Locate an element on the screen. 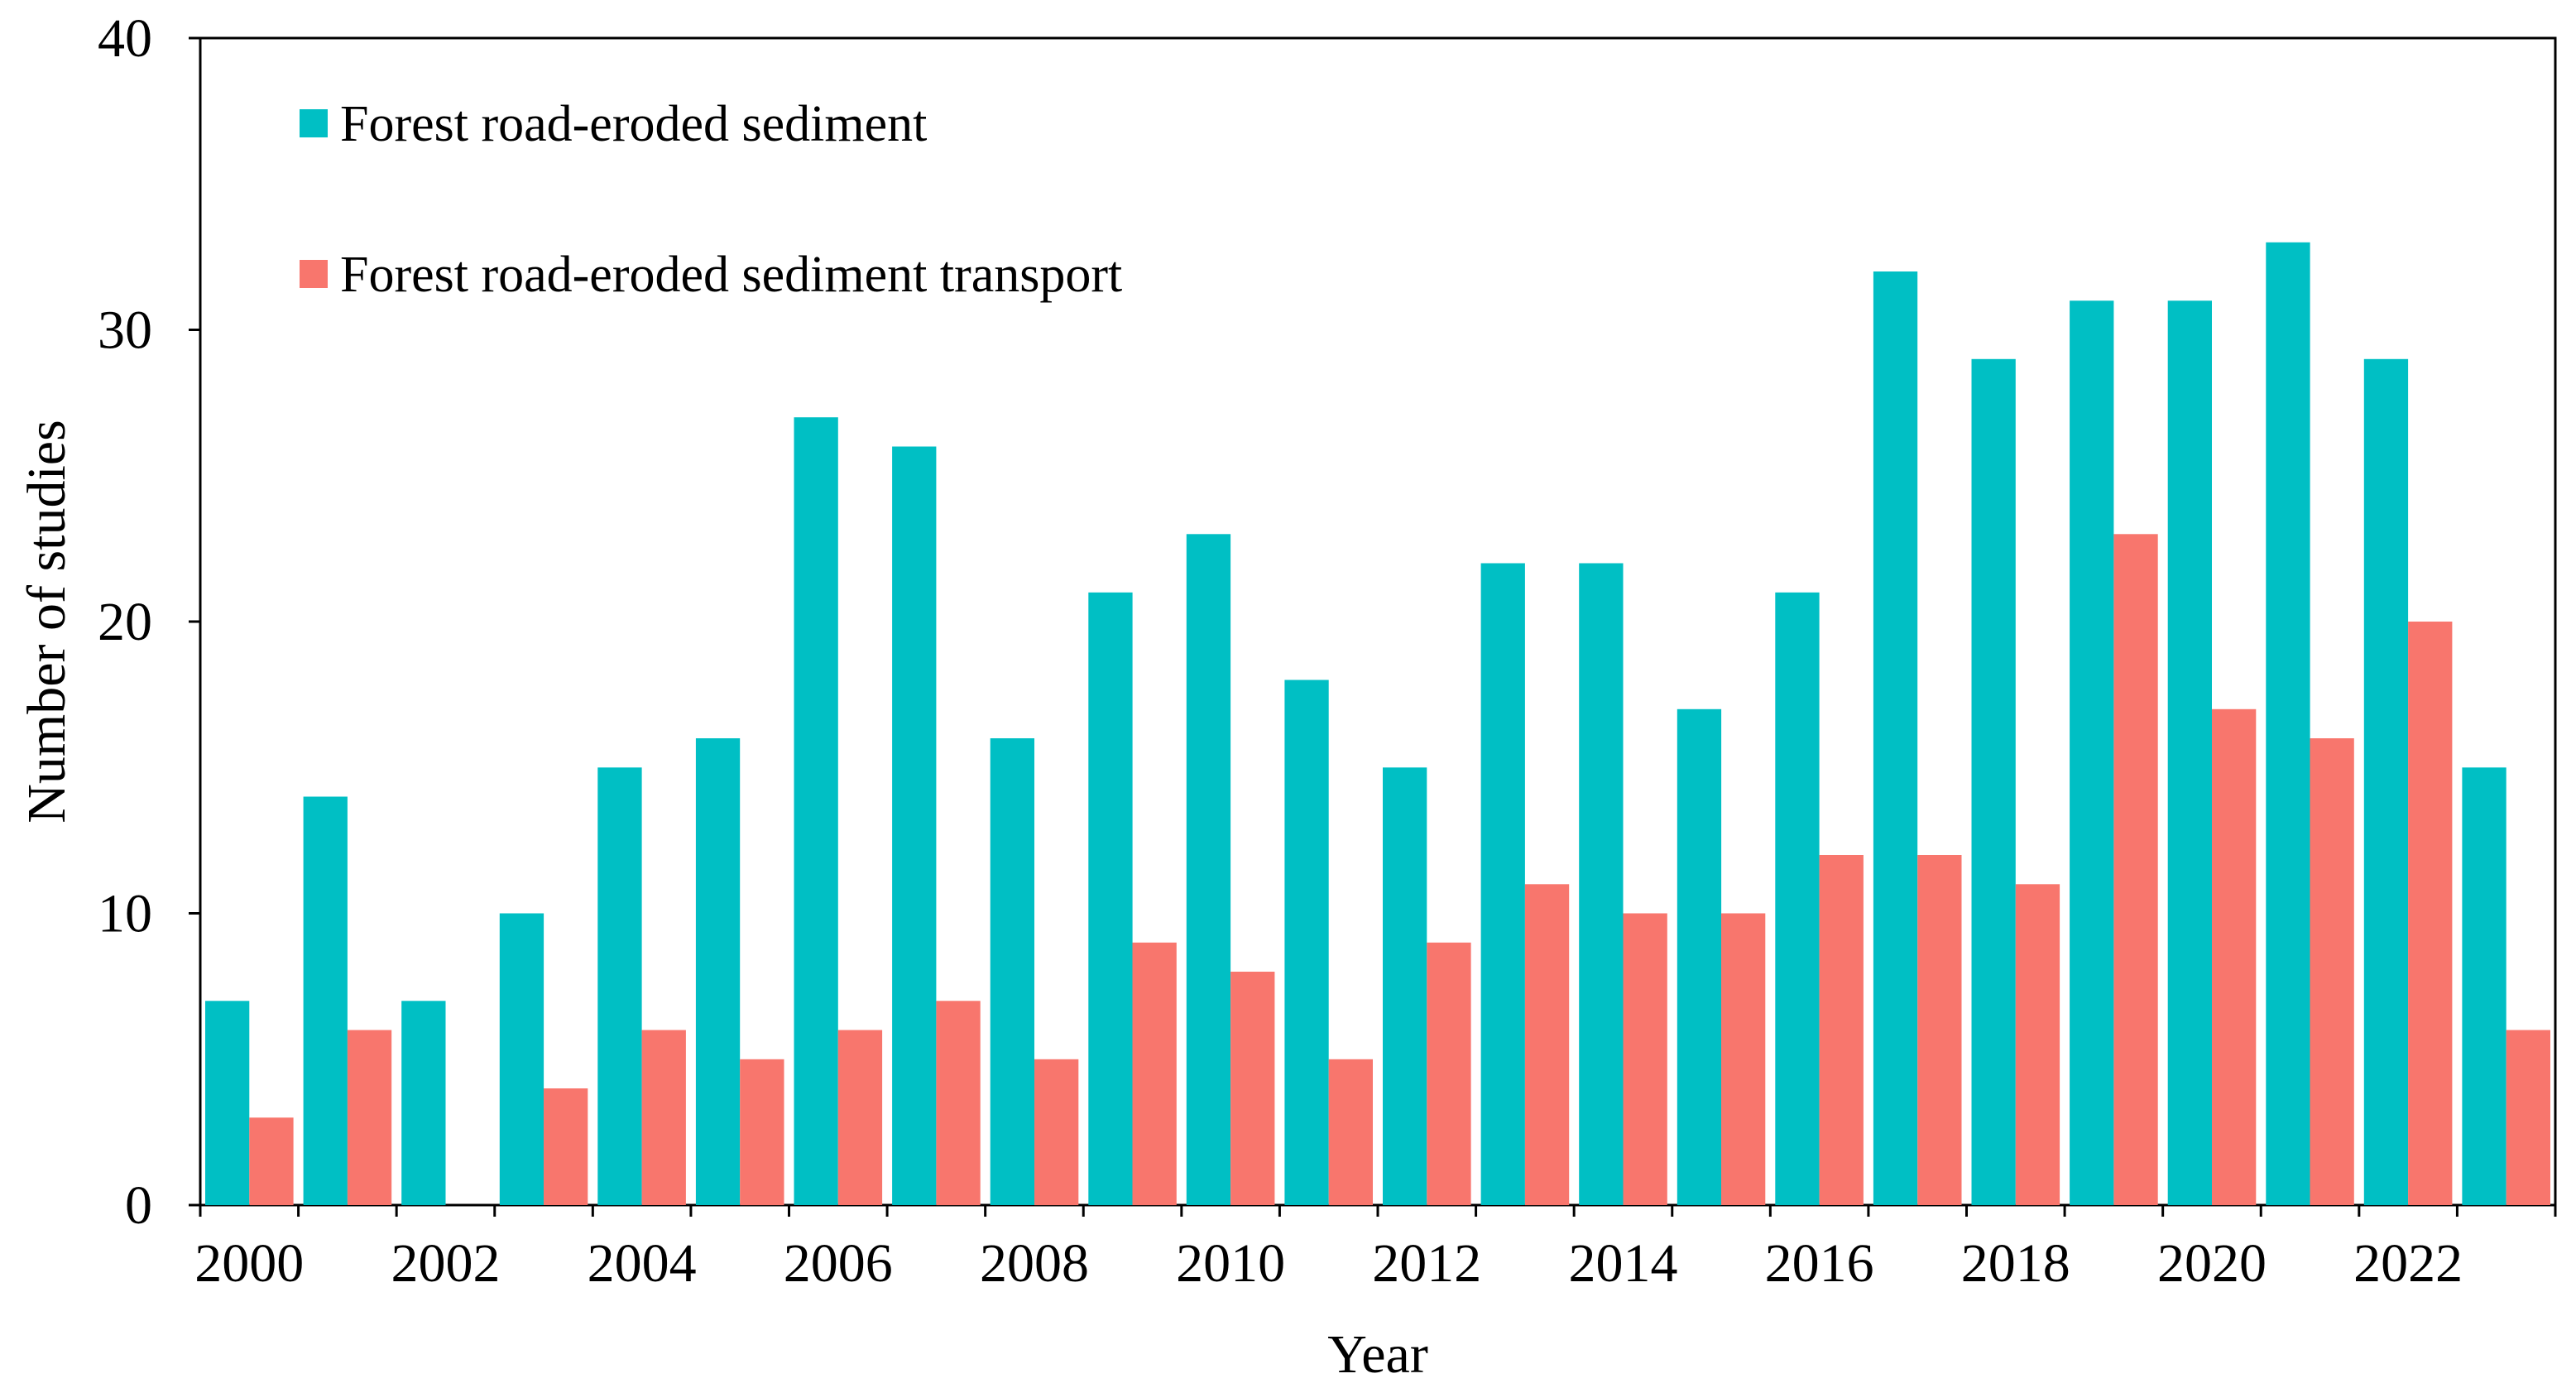  bar-forest-road-eroded-sediment-2007 is located at coordinates (915, 825).